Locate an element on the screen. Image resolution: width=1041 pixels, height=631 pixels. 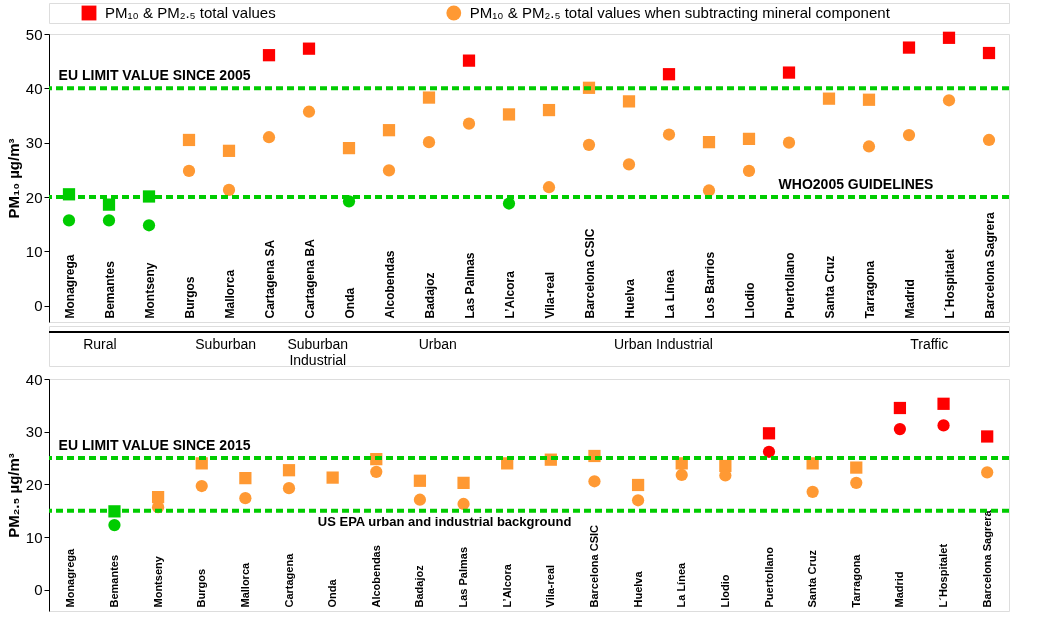
ref-line-label: US EPA urban and industrial background is located at coordinates (444, 521).